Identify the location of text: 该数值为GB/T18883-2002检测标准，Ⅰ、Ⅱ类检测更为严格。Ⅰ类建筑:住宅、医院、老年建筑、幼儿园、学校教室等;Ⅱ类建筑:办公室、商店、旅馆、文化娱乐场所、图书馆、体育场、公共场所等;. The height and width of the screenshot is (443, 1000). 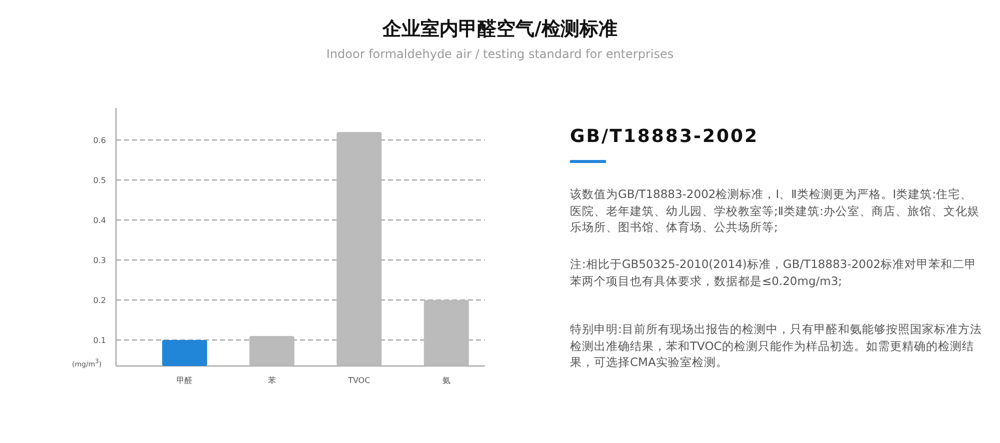
(775, 211).